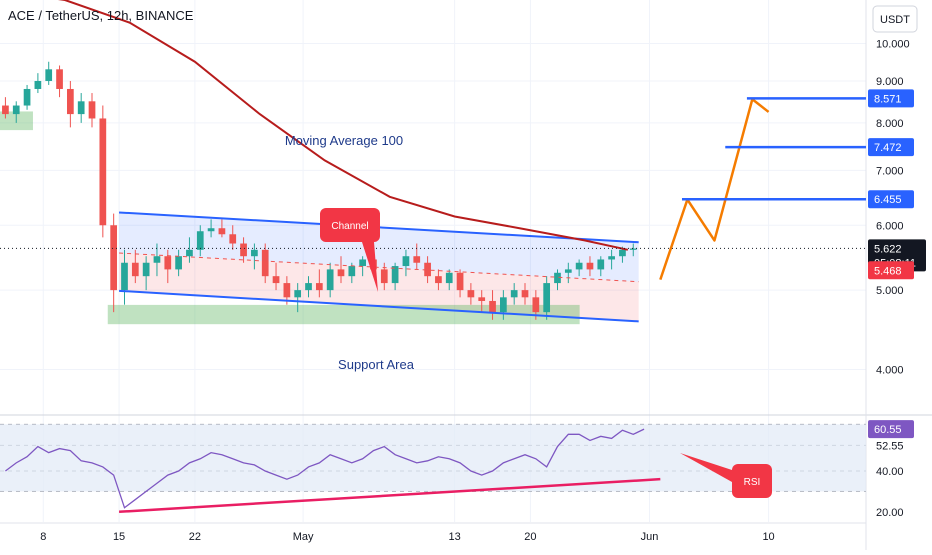 The image size is (932, 555). What do you see at coordinates (890, 371) in the screenshot?
I see `y-tick-label: 4.000` at bounding box center [890, 371].